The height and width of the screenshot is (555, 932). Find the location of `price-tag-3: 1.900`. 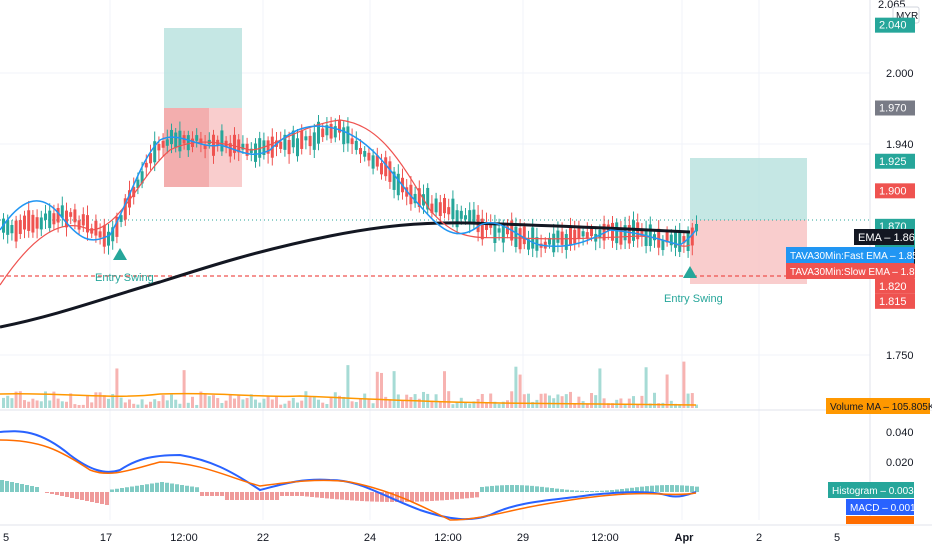

price-tag-3: 1.900 is located at coordinates (895, 191).